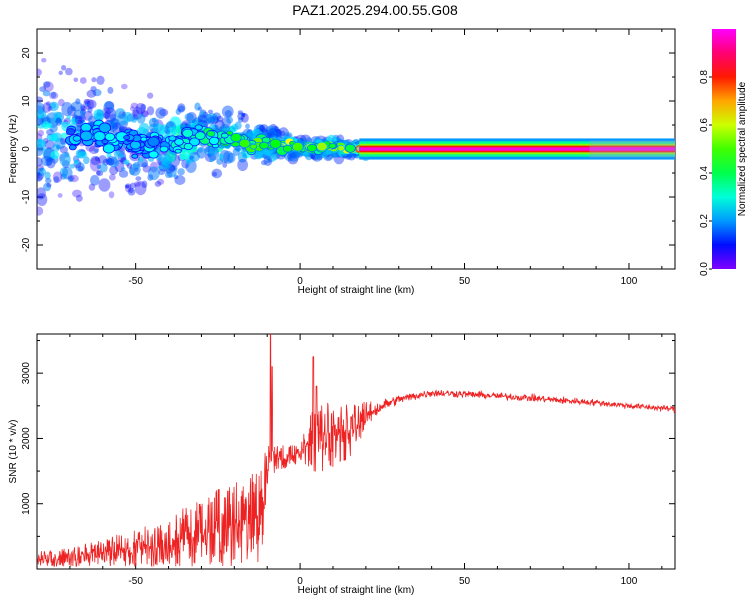  Describe the element at coordinates (375, 10) in the screenshot. I see `figure-title: PAZ1.2025.294.00.55.G08` at that location.